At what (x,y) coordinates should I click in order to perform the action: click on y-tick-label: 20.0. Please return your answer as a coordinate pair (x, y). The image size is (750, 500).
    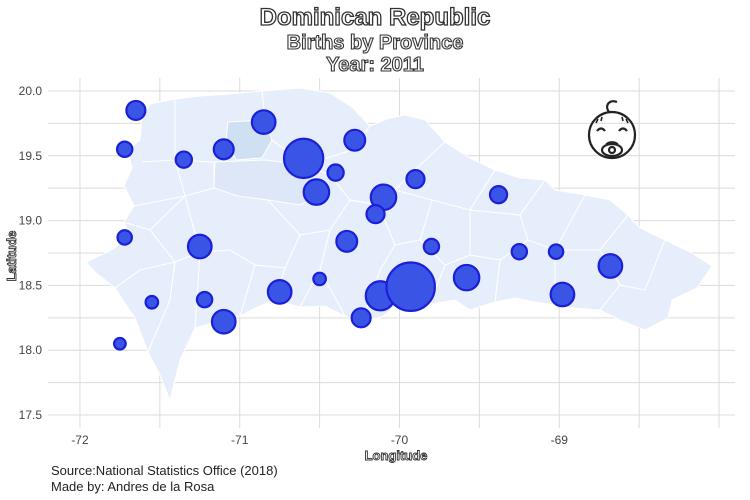
    Looking at the image, I should click on (31, 91).